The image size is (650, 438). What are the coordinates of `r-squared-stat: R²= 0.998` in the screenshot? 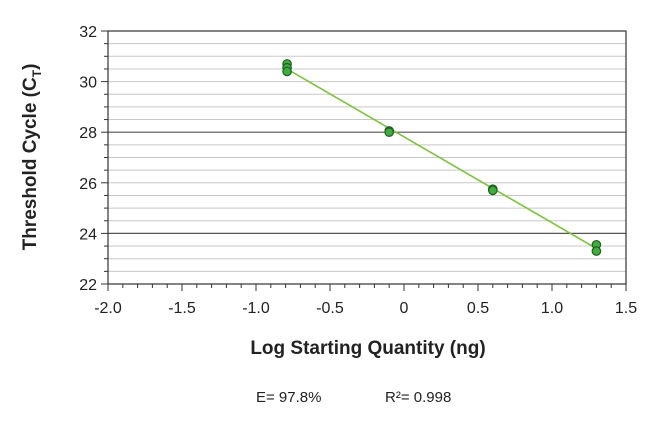 It's located at (418, 397).